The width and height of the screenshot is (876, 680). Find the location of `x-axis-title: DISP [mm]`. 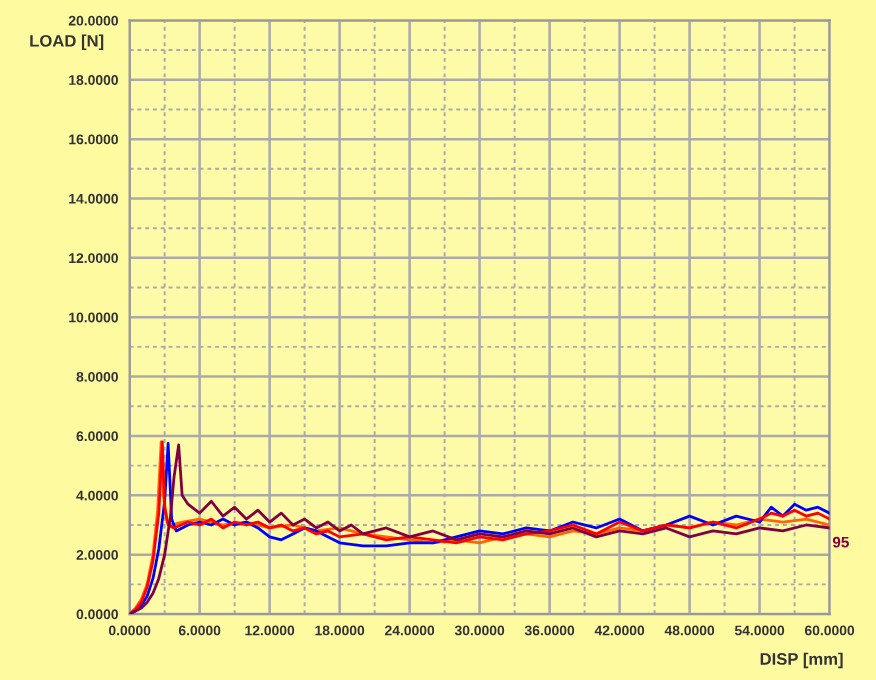

x-axis-title: DISP [mm] is located at coordinates (801, 660).